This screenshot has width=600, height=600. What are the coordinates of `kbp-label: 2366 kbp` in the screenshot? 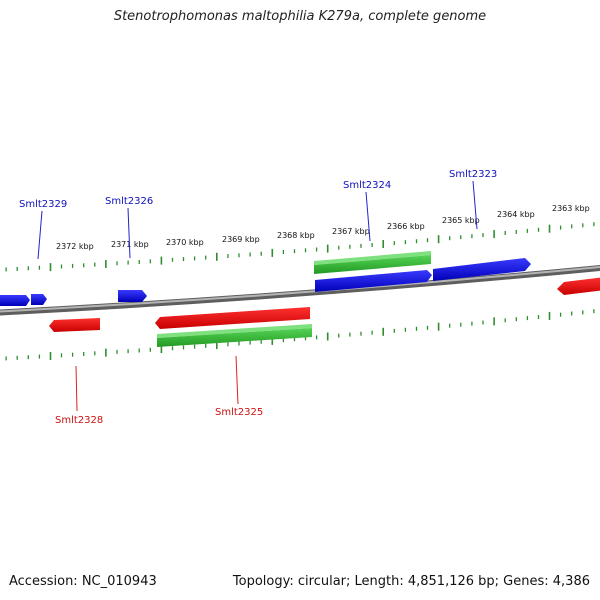 It's located at (406, 226).